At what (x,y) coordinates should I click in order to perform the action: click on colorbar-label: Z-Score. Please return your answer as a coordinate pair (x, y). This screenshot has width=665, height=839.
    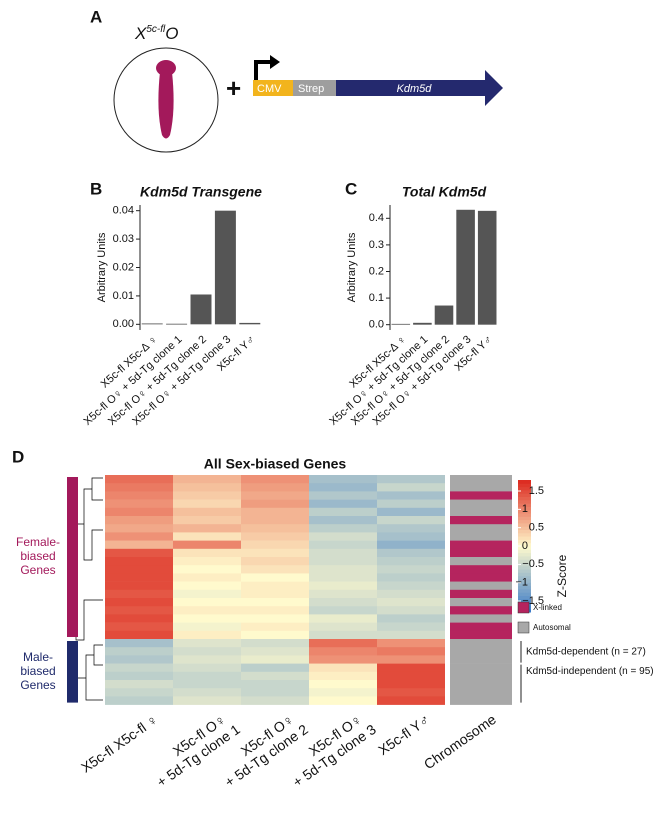
    Looking at the image, I should click on (562, 575).